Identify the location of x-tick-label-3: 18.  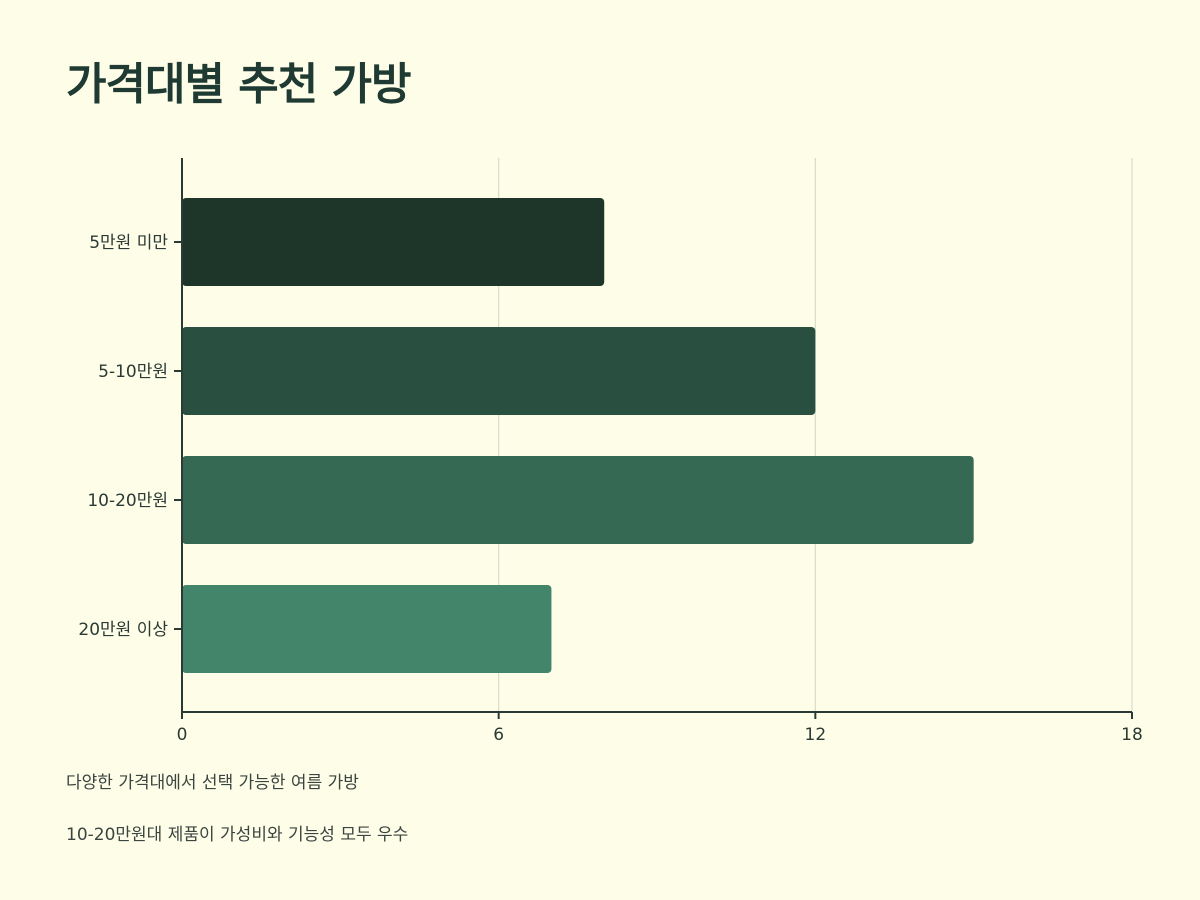
(1132, 735).